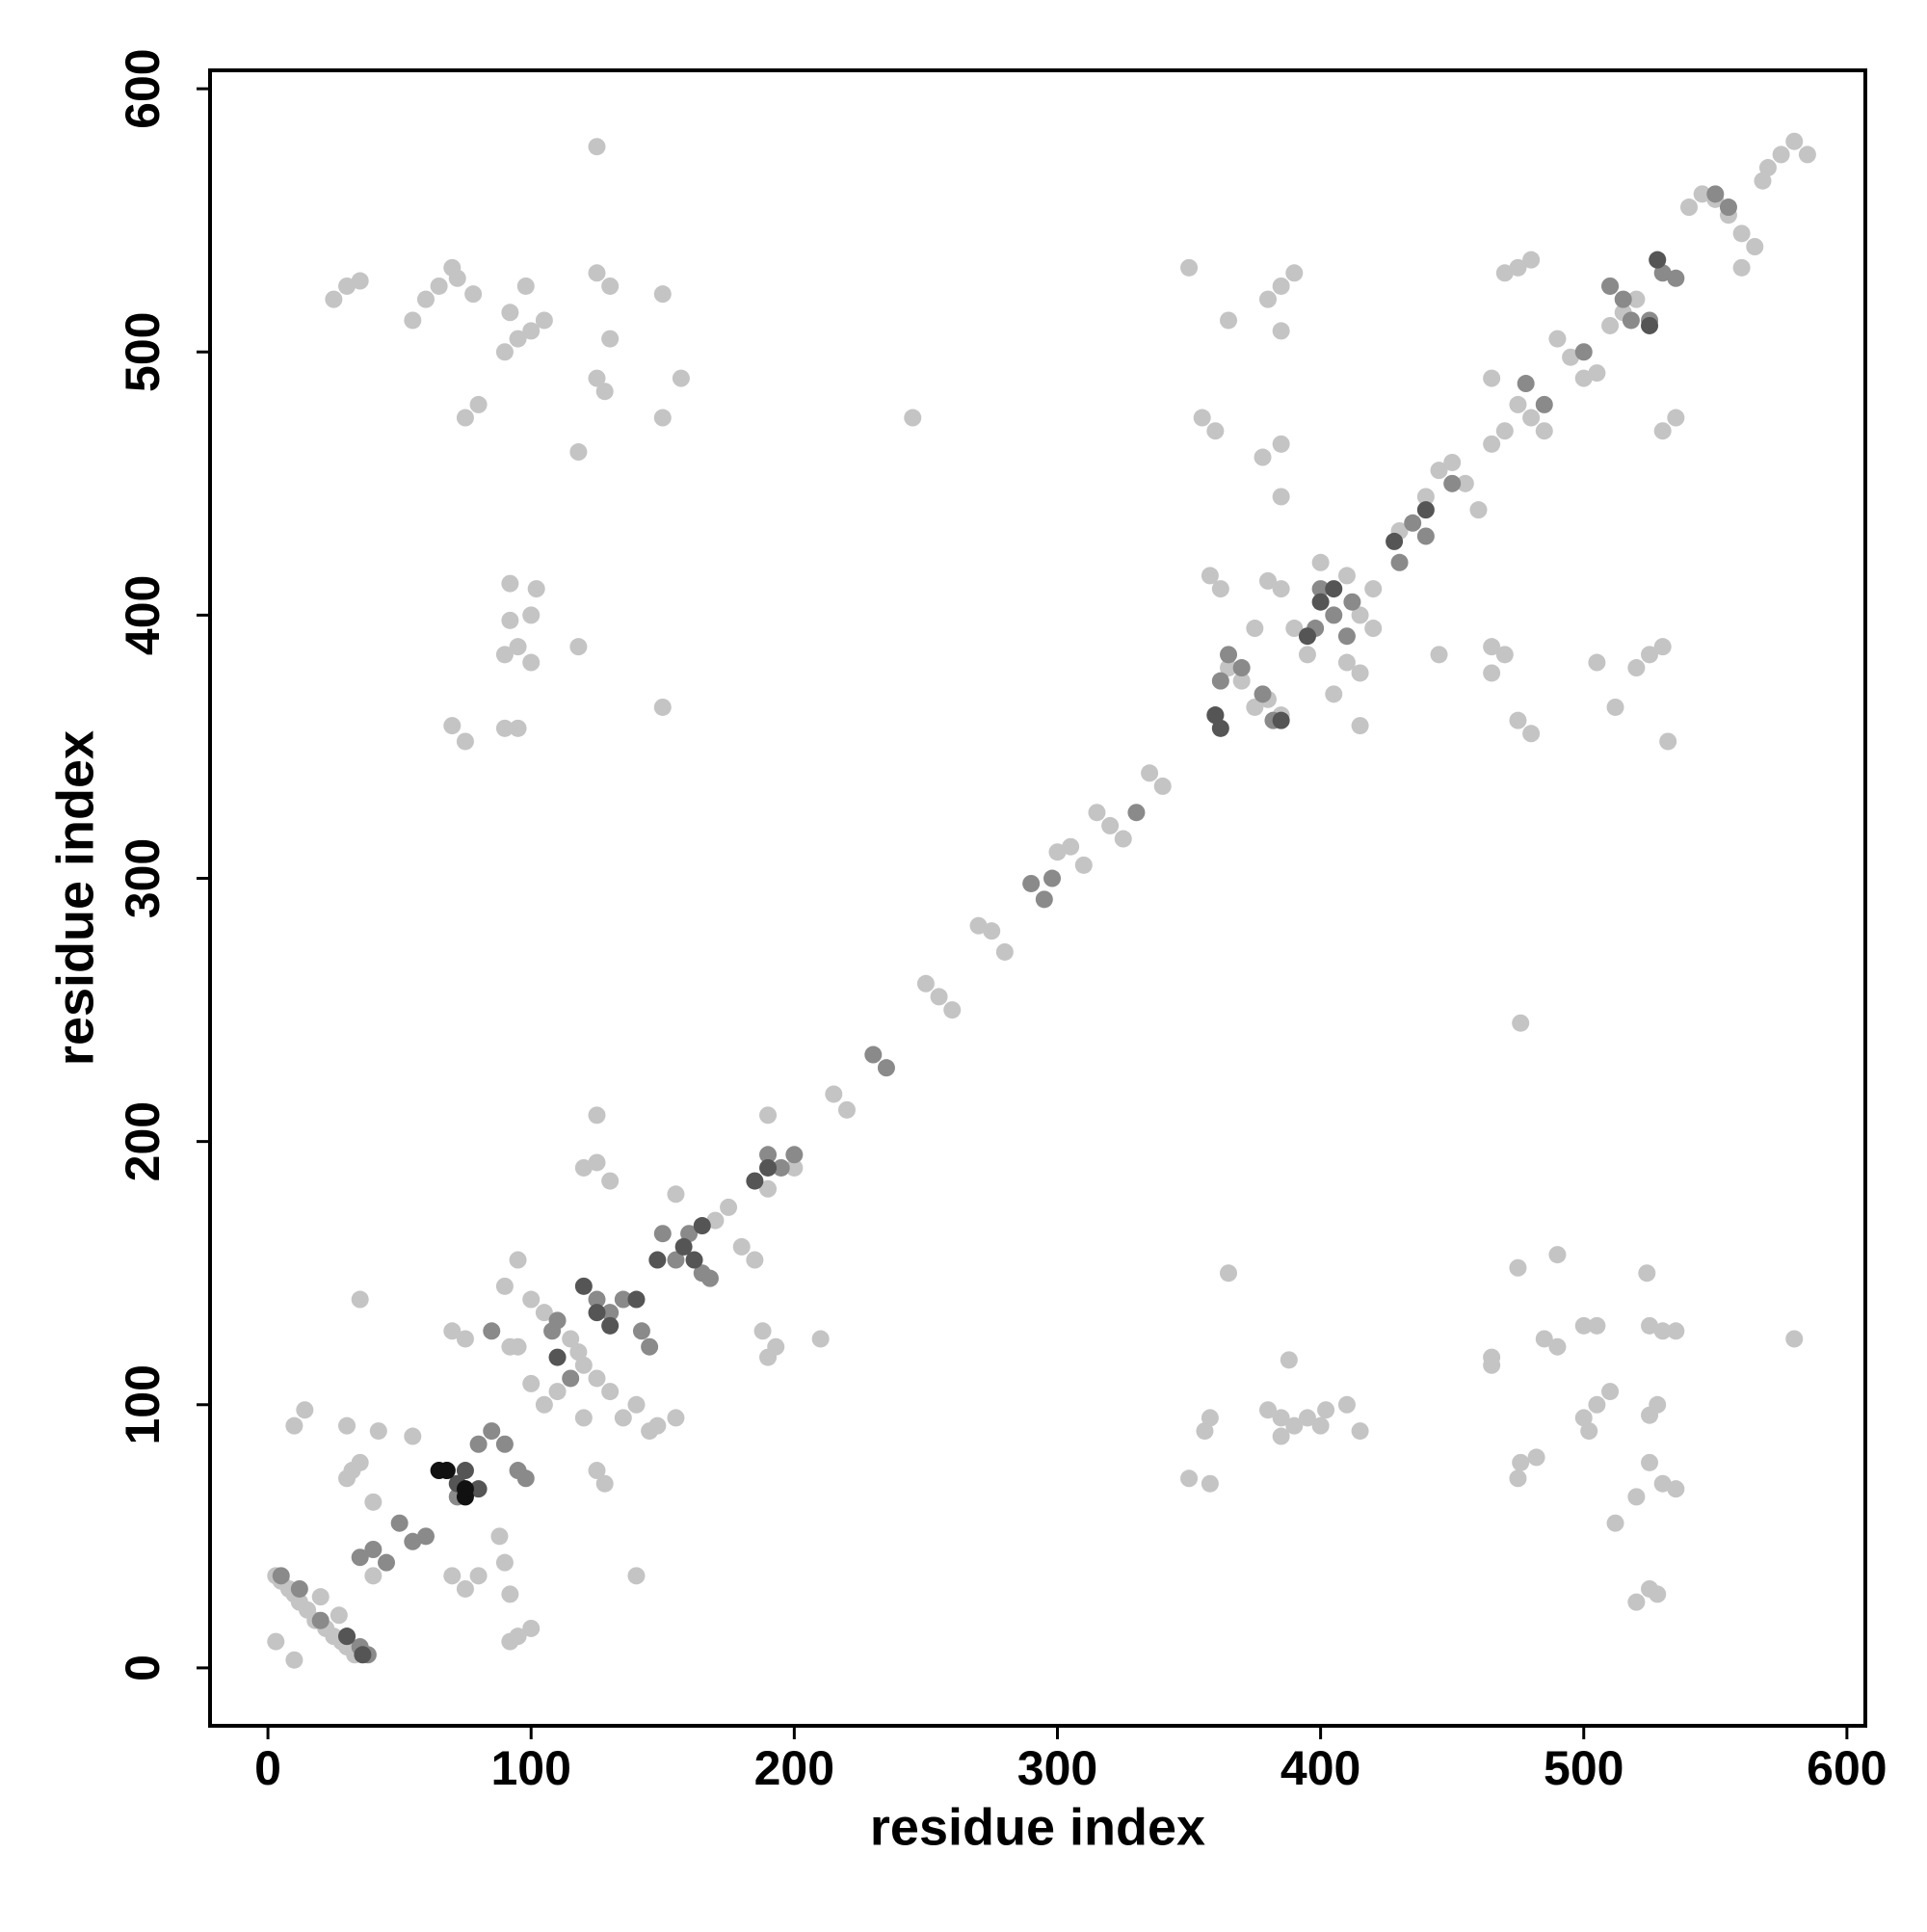  What do you see at coordinates (143, 352) in the screenshot?
I see `y-tick-label: 500` at bounding box center [143, 352].